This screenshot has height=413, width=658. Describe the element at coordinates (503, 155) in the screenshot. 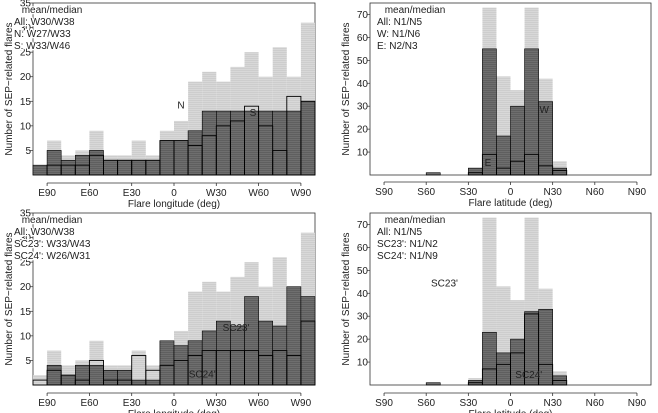

I see `bar-W--10` at that location.